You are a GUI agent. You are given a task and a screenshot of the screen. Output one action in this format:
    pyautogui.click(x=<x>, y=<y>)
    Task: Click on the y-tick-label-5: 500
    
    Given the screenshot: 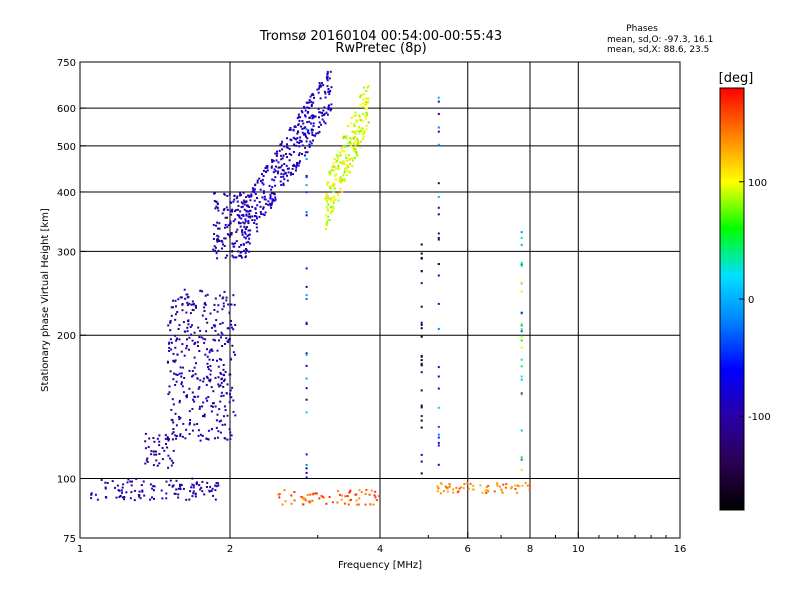 What is the action you would take?
    pyautogui.click(x=66, y=147)
    